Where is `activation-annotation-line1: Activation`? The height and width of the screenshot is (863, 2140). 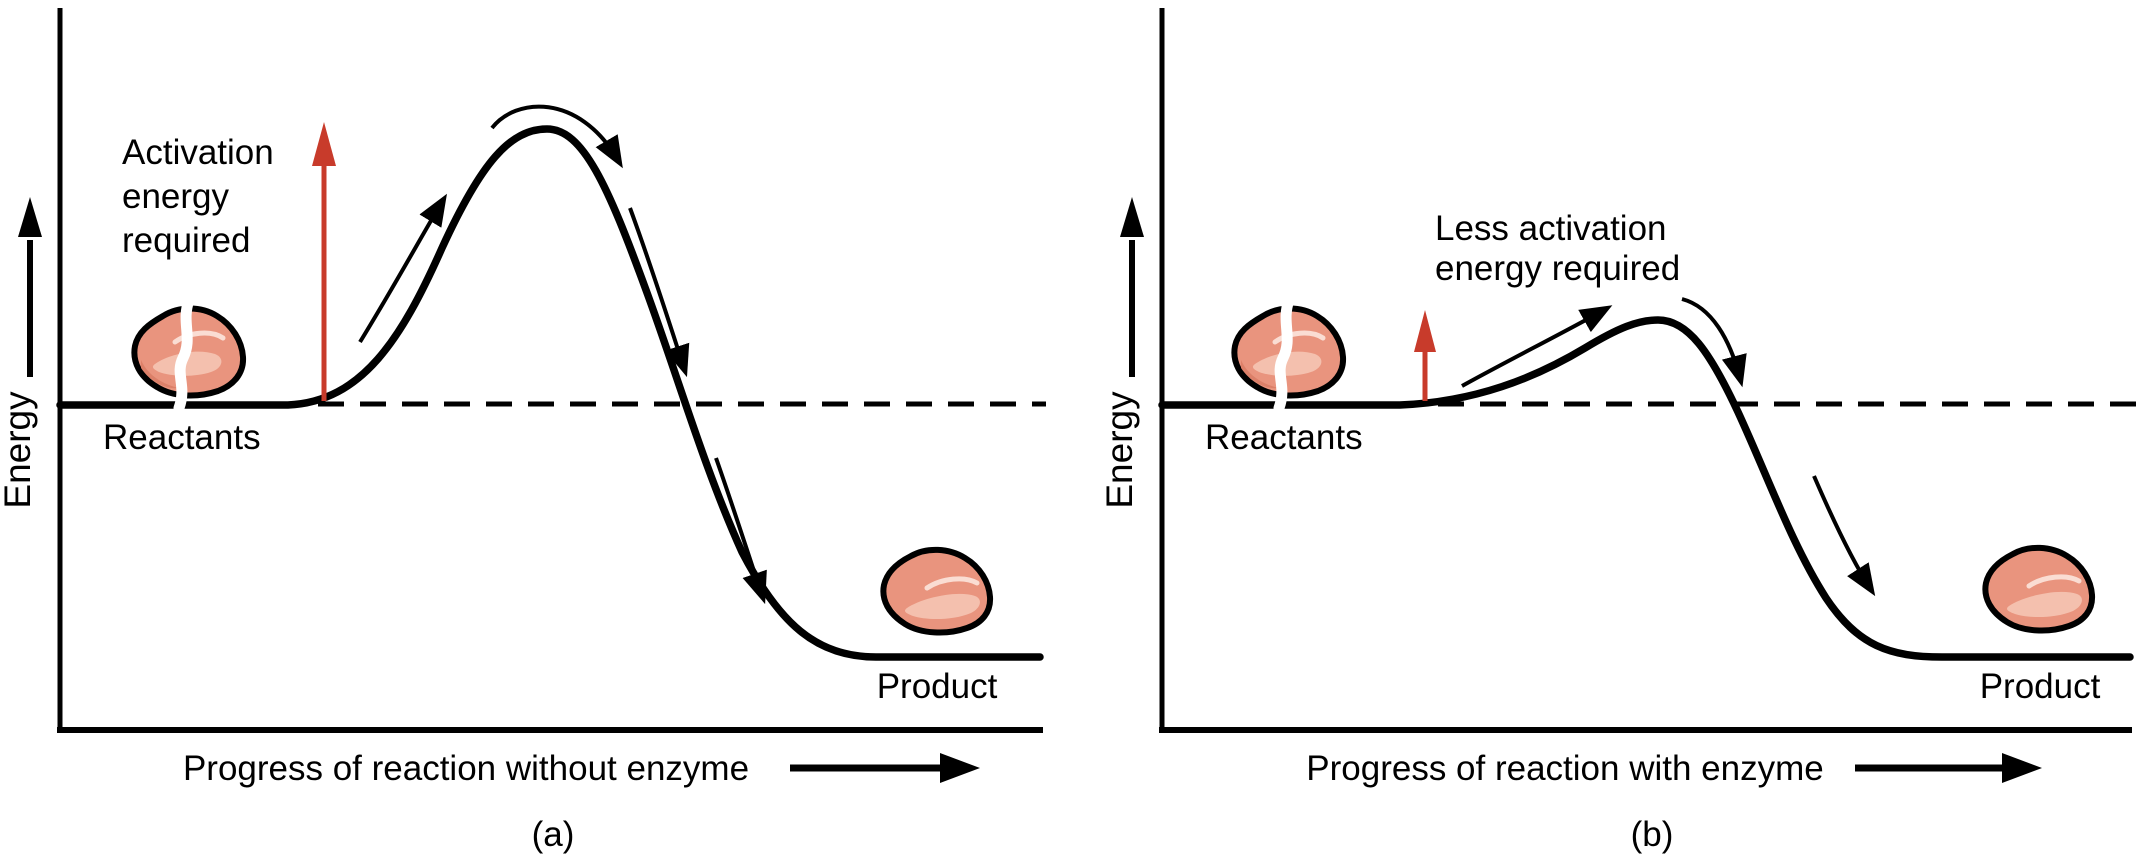 activation-annotation-line1: Activation is located at coordinates (198, 152).